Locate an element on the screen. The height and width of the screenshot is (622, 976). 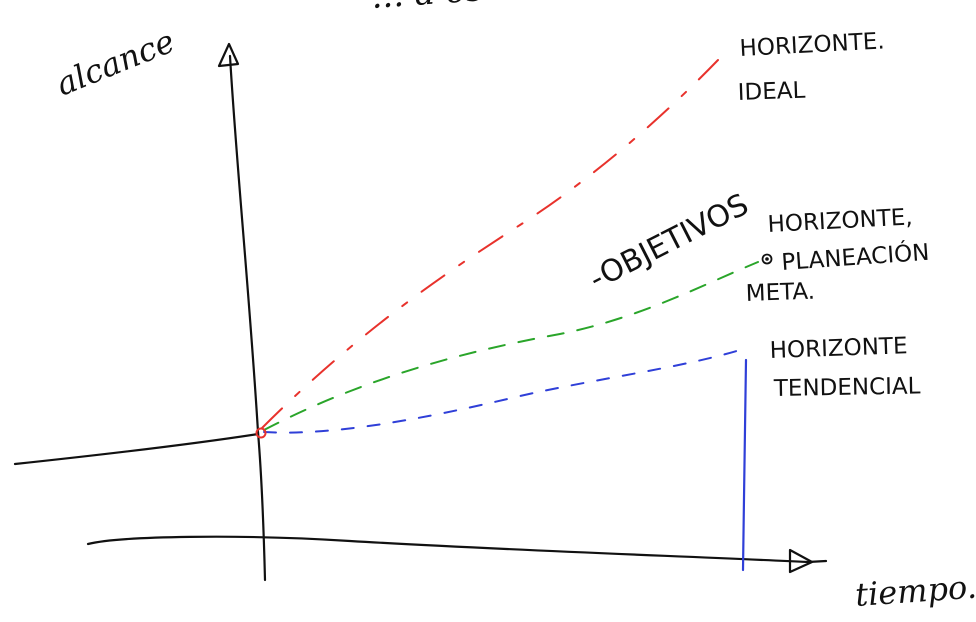
label-horizon-meta-line1: HORIZONTE, is located at coordinates (840, 221).